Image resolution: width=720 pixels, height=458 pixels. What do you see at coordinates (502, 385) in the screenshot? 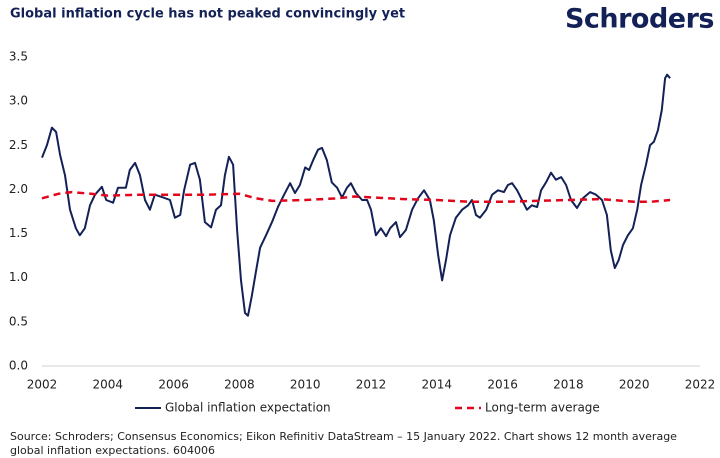
I see `x-tick-label: 2016` at bounding box center [502, 385].